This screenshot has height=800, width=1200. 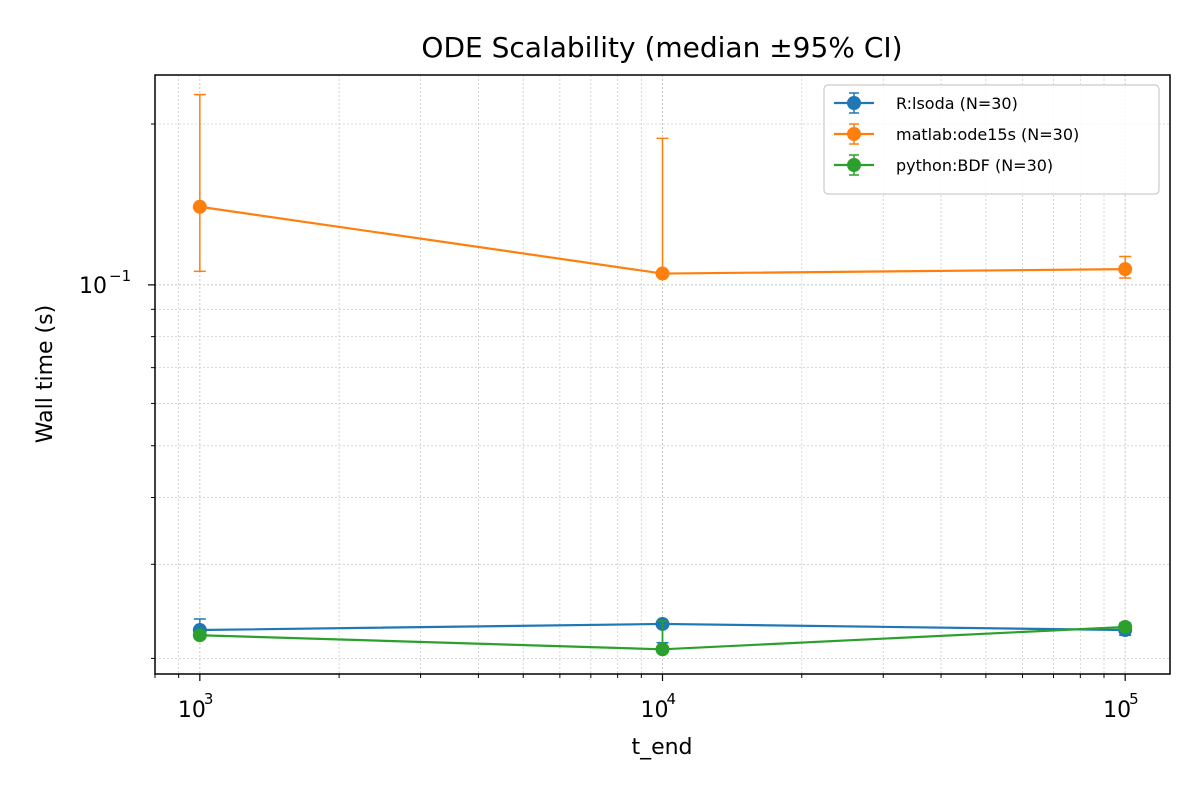 What do you see at coordinates (957, 103) in the screenshot?
I see `legend-label: R:lsoda (N=30)` at bounding box center [957, 103].